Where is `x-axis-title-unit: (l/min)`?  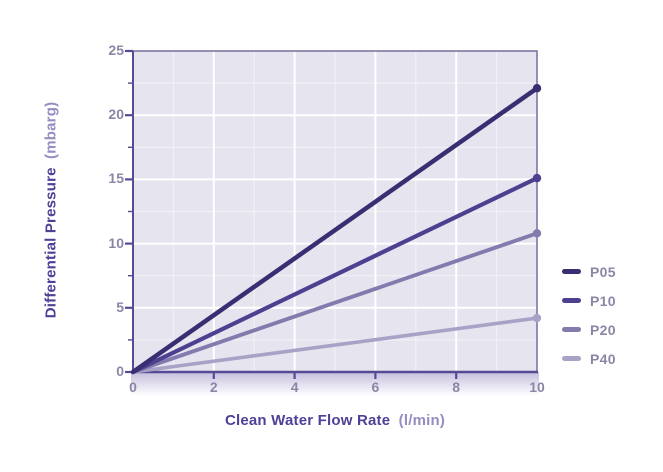 x-axis-title-unit: (l/min) is located at coordinates (422, 420).